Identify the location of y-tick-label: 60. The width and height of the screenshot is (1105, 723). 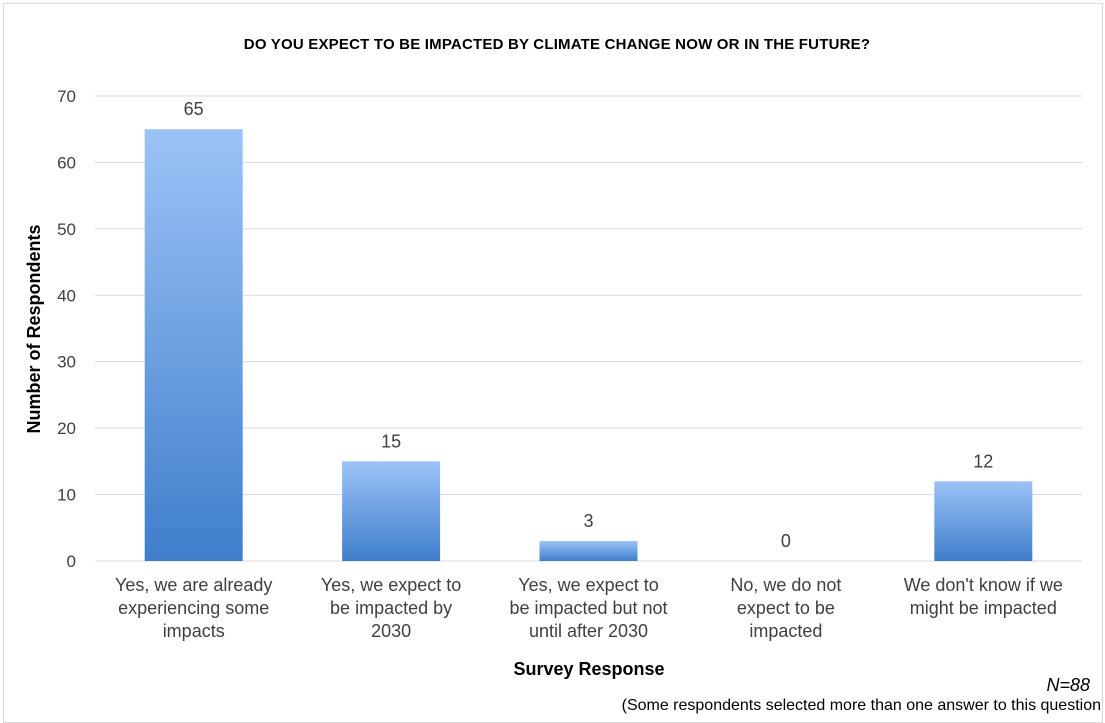
(66, 162).